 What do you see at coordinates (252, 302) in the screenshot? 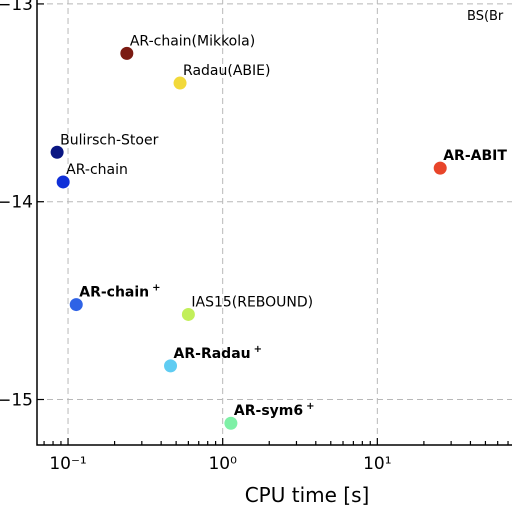
I see `data-point-label: IAS15(REBOUND)` at bounding box center [252, 302].